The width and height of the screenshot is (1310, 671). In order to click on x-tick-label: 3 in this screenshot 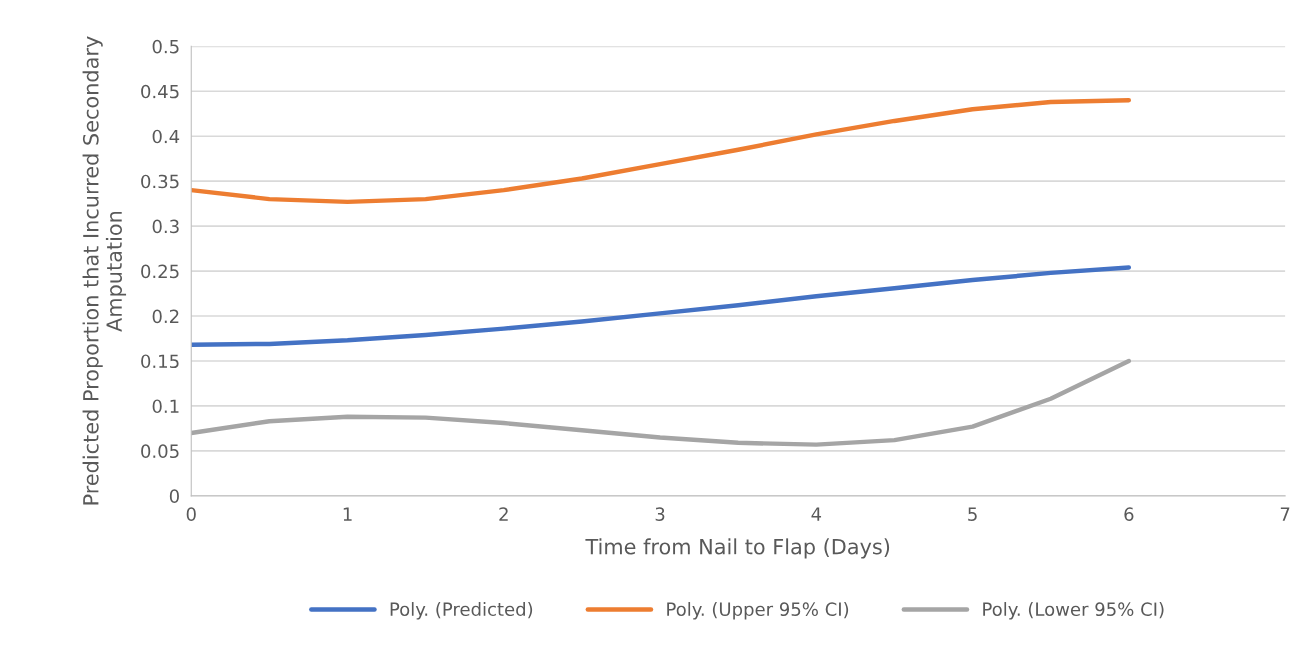, I will do `click(660, 514)`.